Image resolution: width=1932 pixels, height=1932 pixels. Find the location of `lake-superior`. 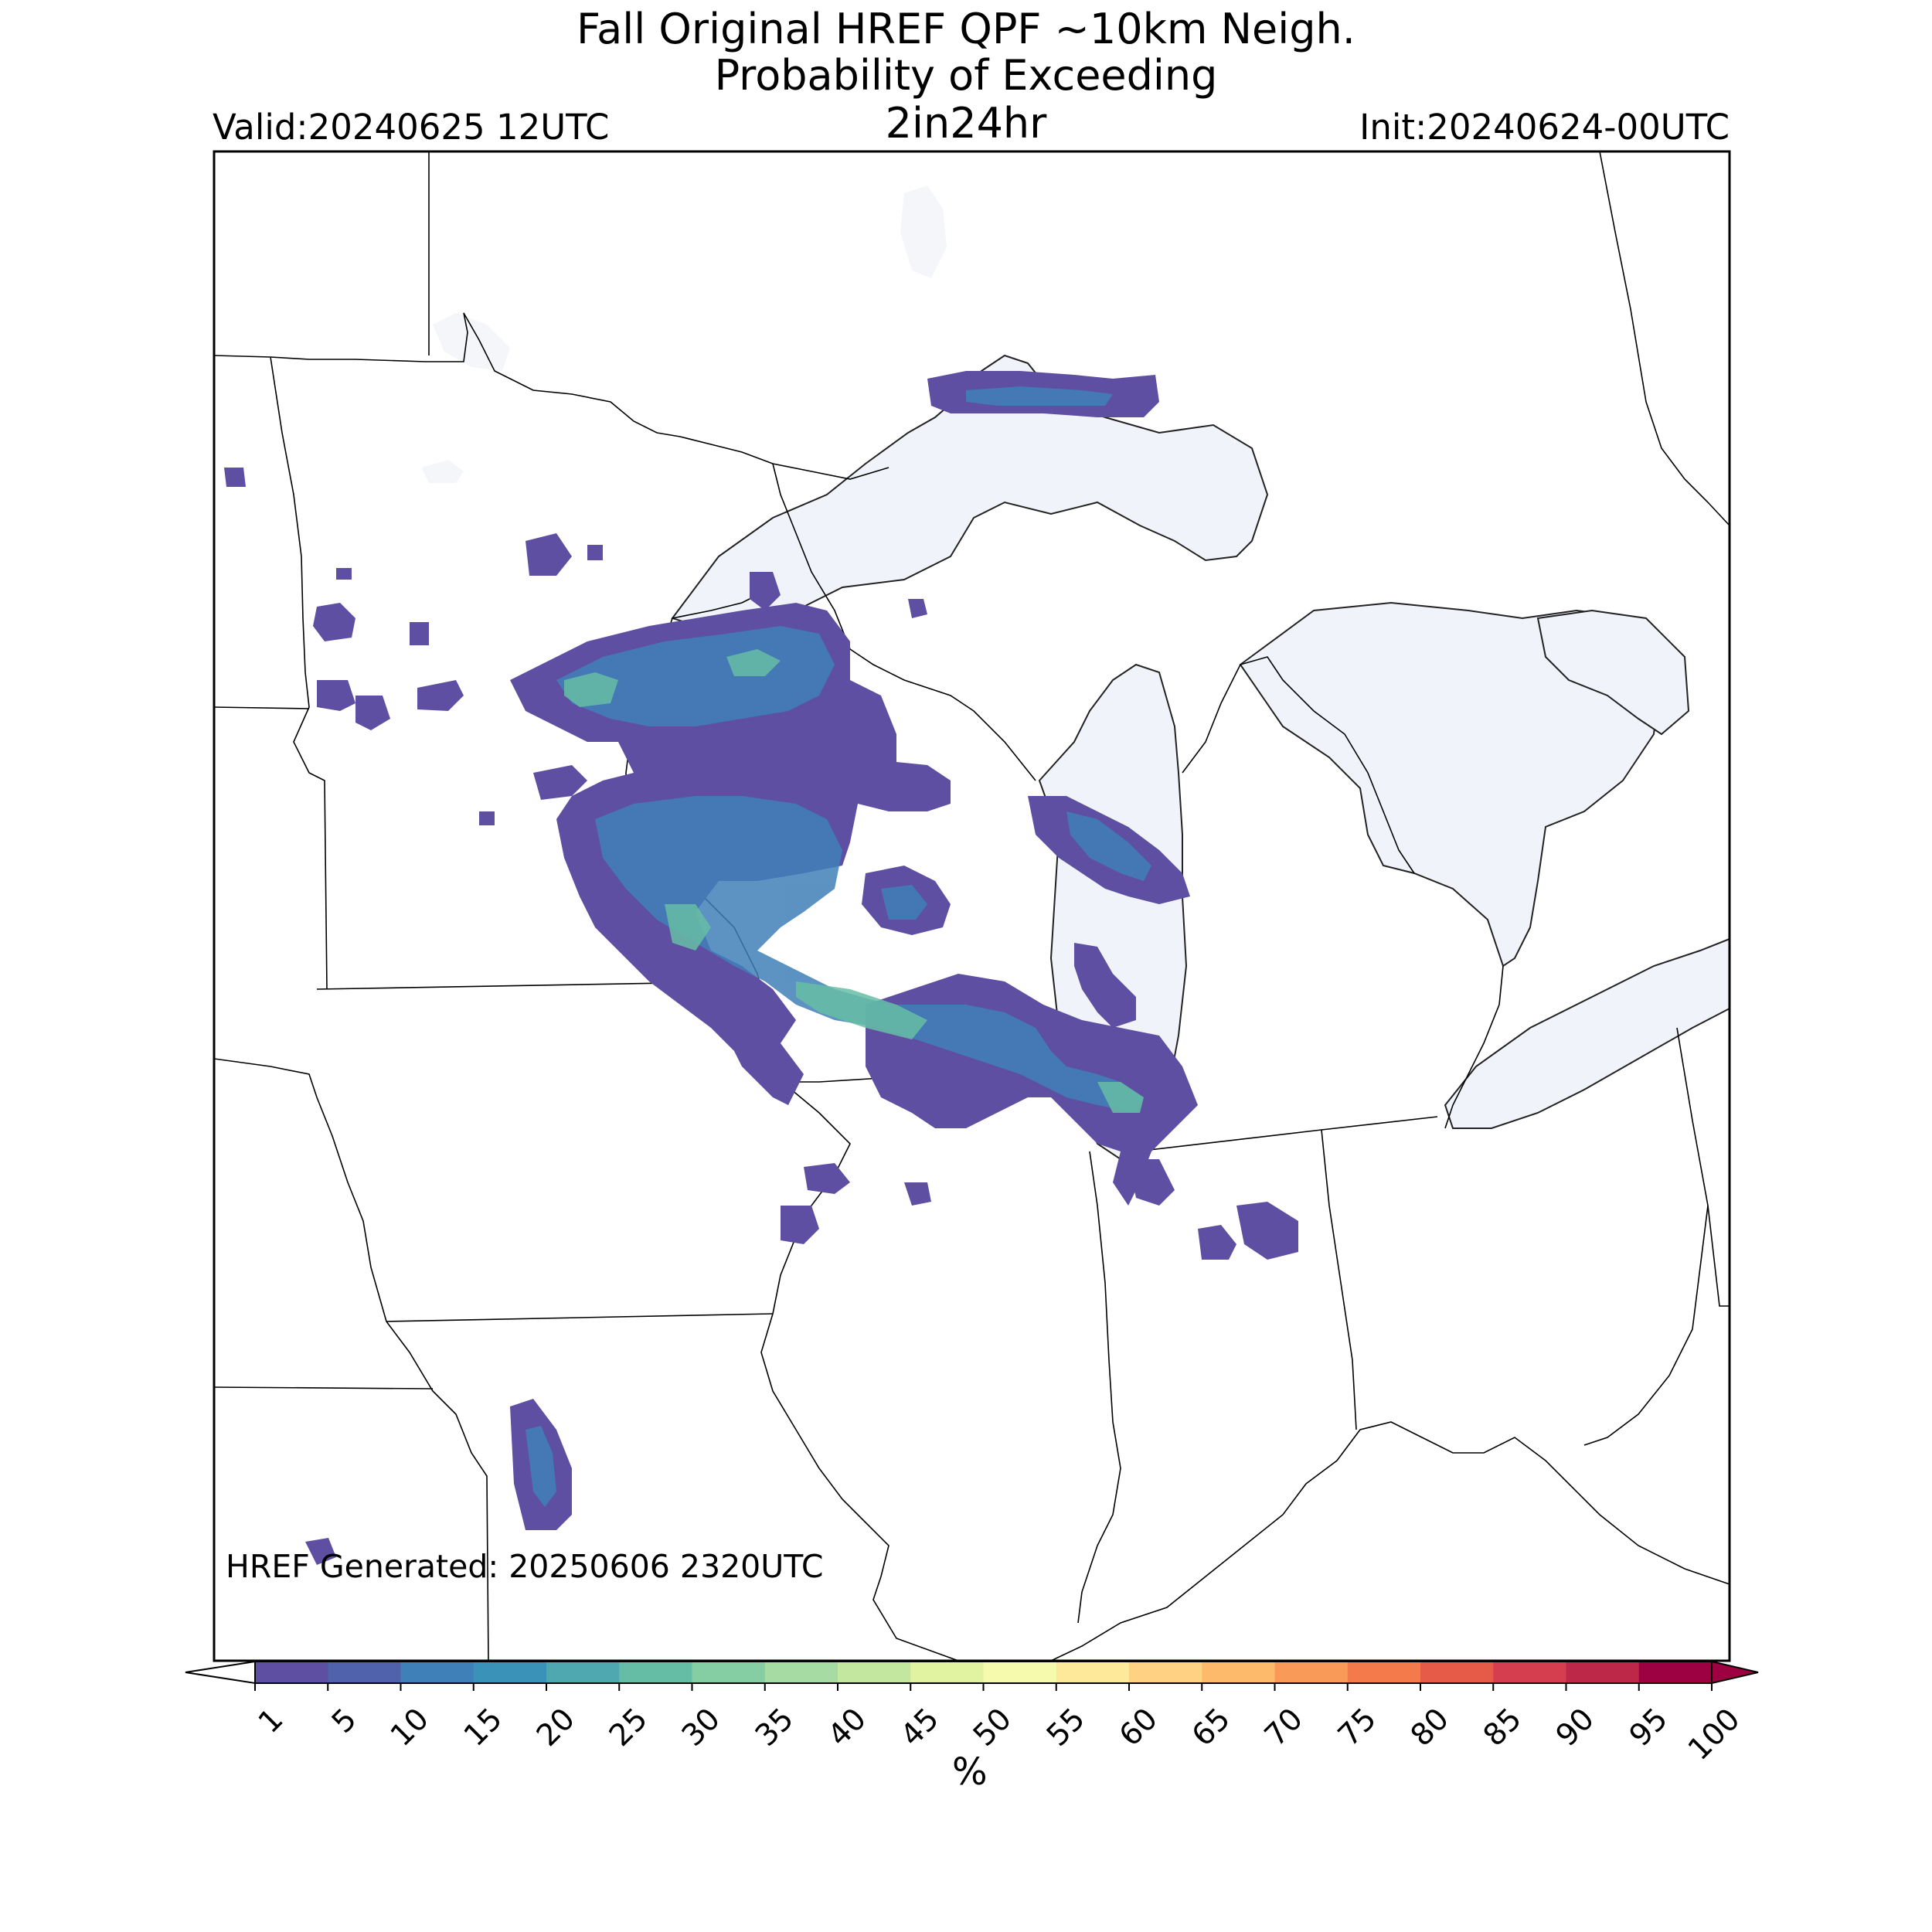

lake-superior is located at coordinates (970, 492).